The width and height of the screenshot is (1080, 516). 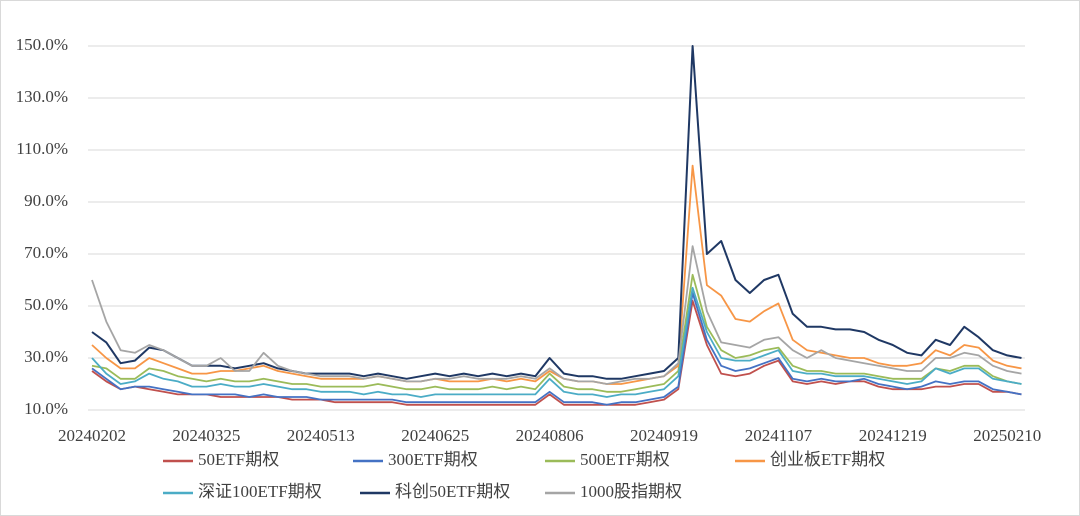 I want to click on y-tick-label: 70.0%, so click(x=46, y=252).